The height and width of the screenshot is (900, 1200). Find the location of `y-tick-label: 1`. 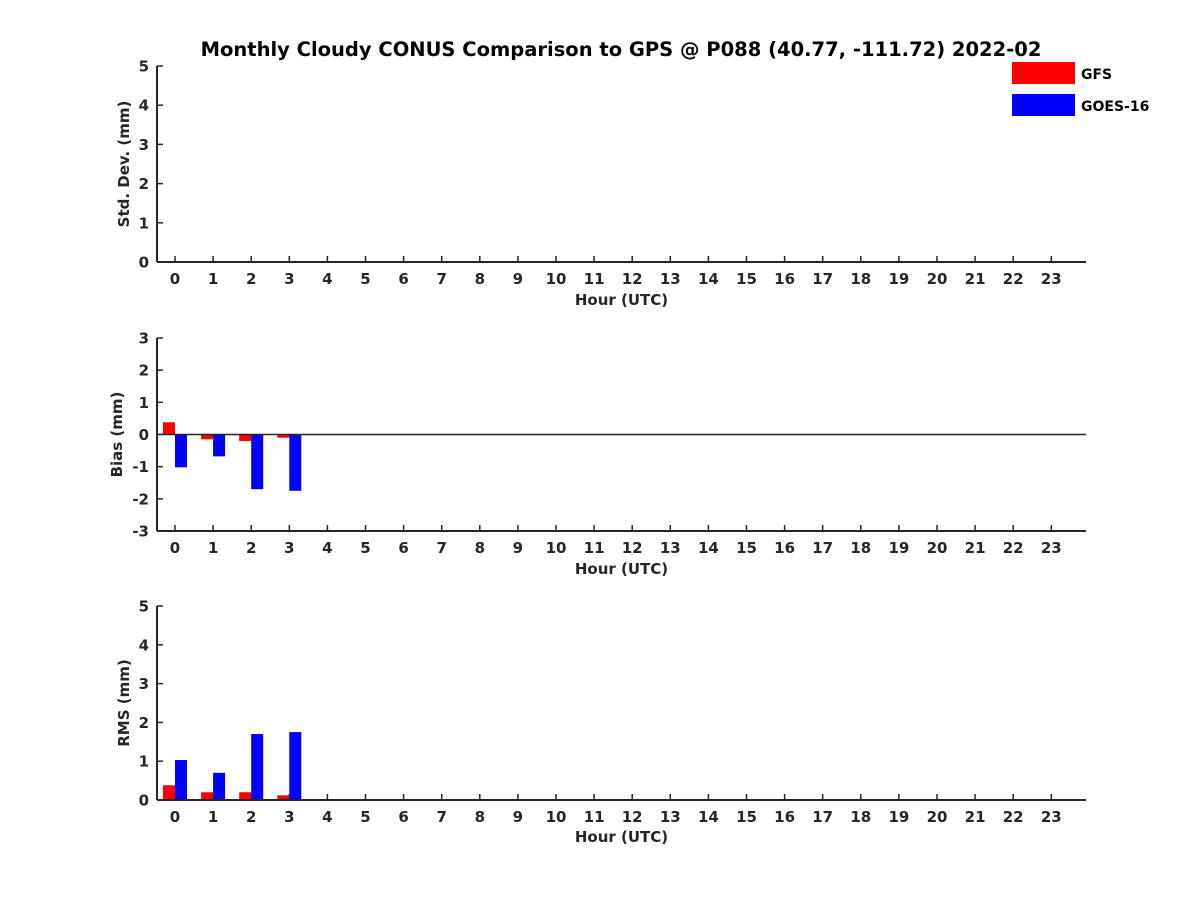

y-tick-label: 1 is located at coordinates (144, 762).